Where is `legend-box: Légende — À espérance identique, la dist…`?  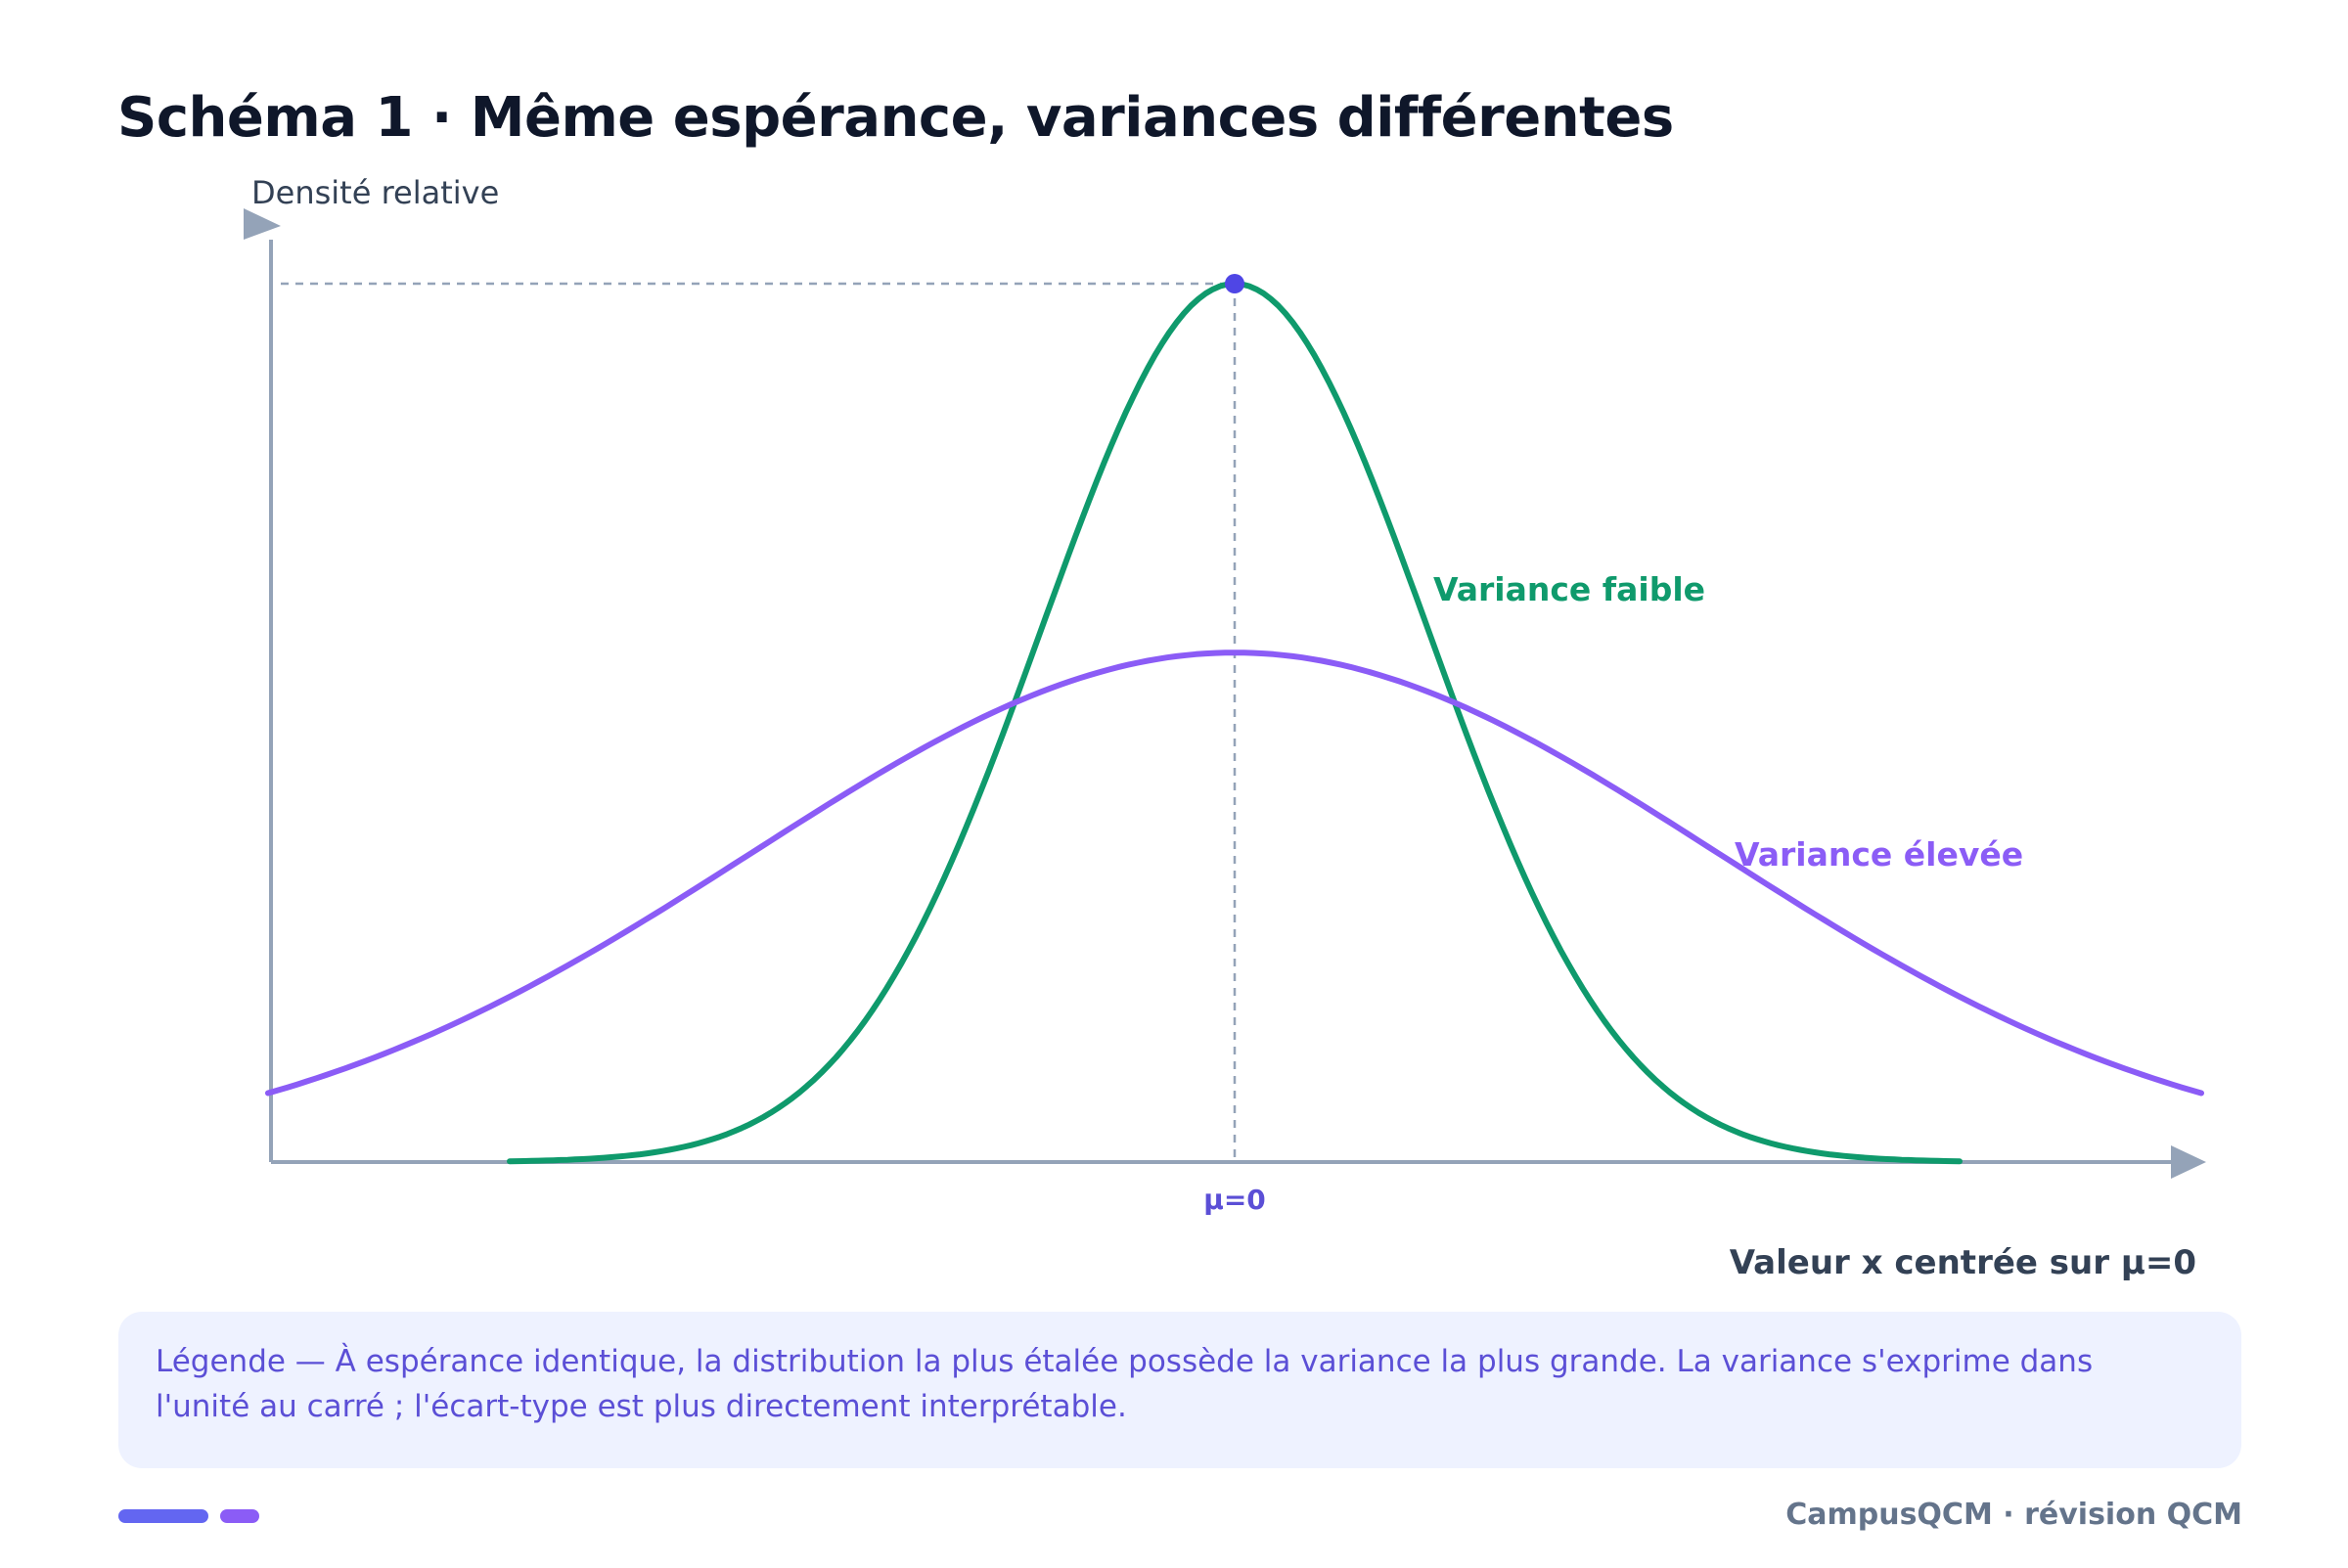 legend-box: Légende — À espérance identique, la dist… is located at coordinates (1179, 1390).